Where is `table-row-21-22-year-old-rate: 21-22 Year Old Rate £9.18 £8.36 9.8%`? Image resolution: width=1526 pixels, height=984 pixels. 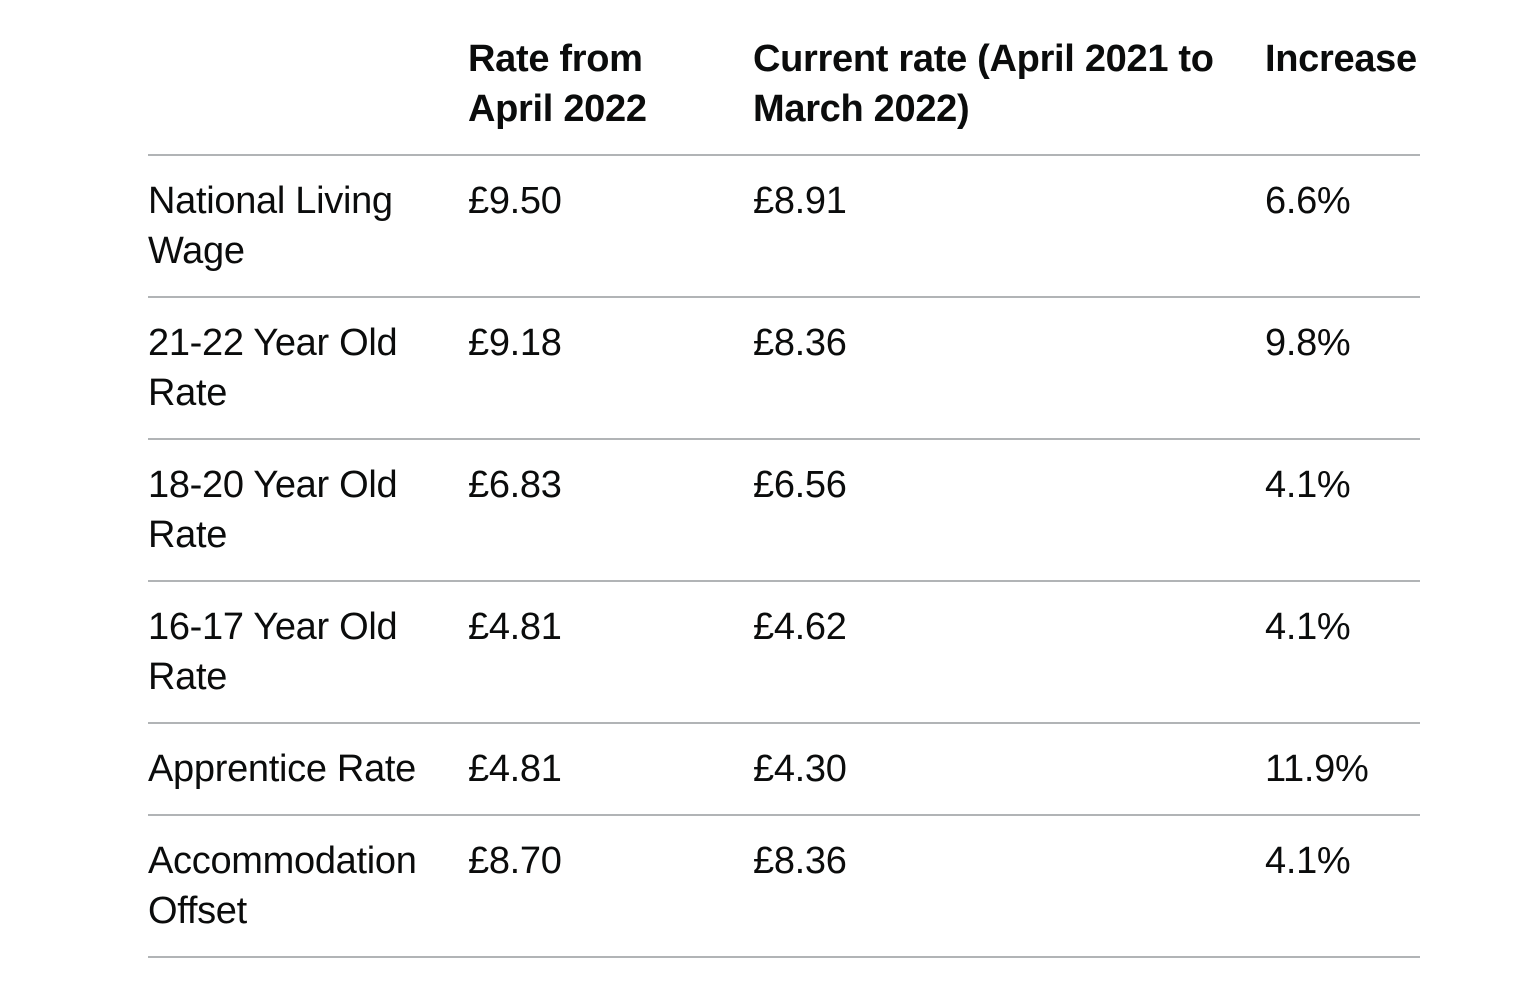
table-row-21-22-year-old-rate: 21-22 Year Old Rate £9.18 £8.36 9.8% is located at coordinates (784, 368).